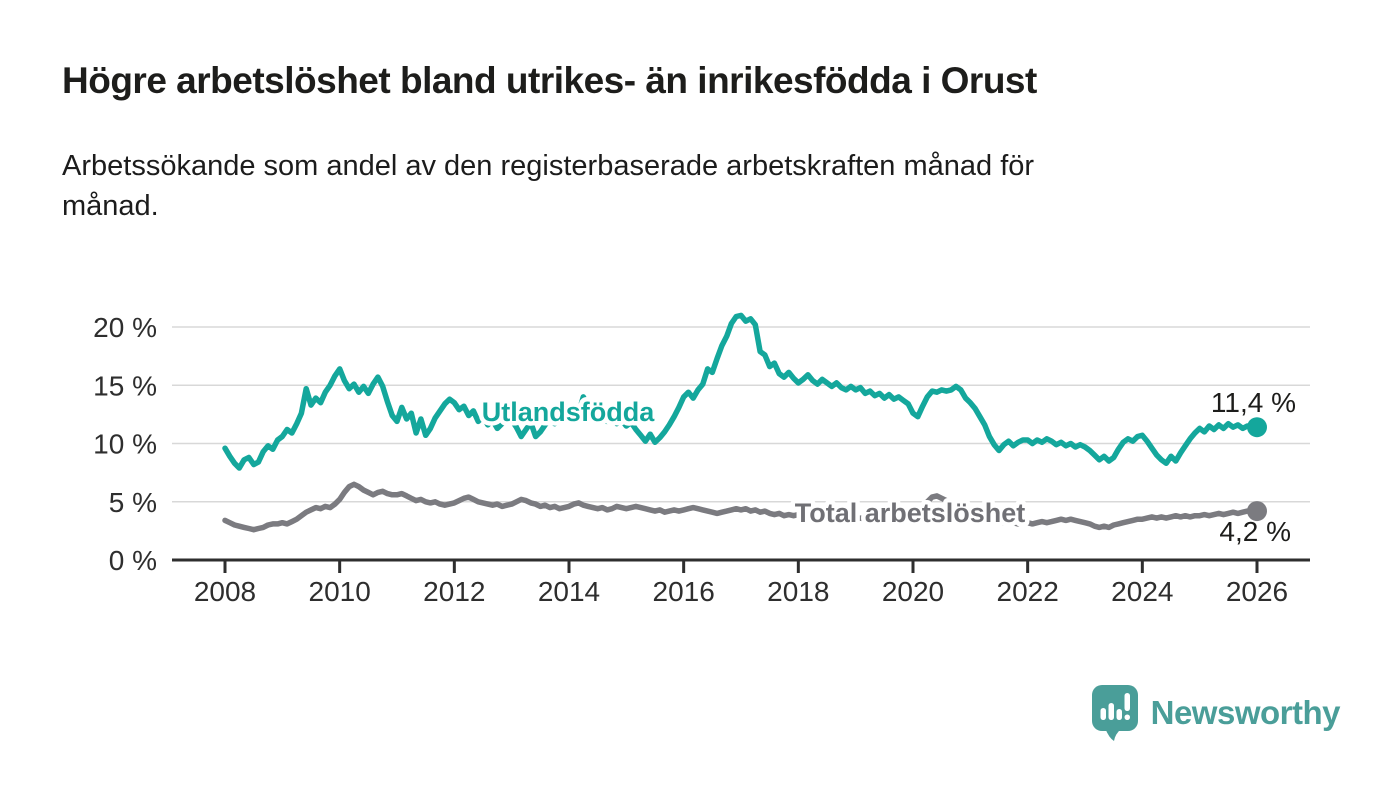 The height and width of the screenshot is (794, 1400). I want to click on x-tick-label: 2018, so click(798, 591).